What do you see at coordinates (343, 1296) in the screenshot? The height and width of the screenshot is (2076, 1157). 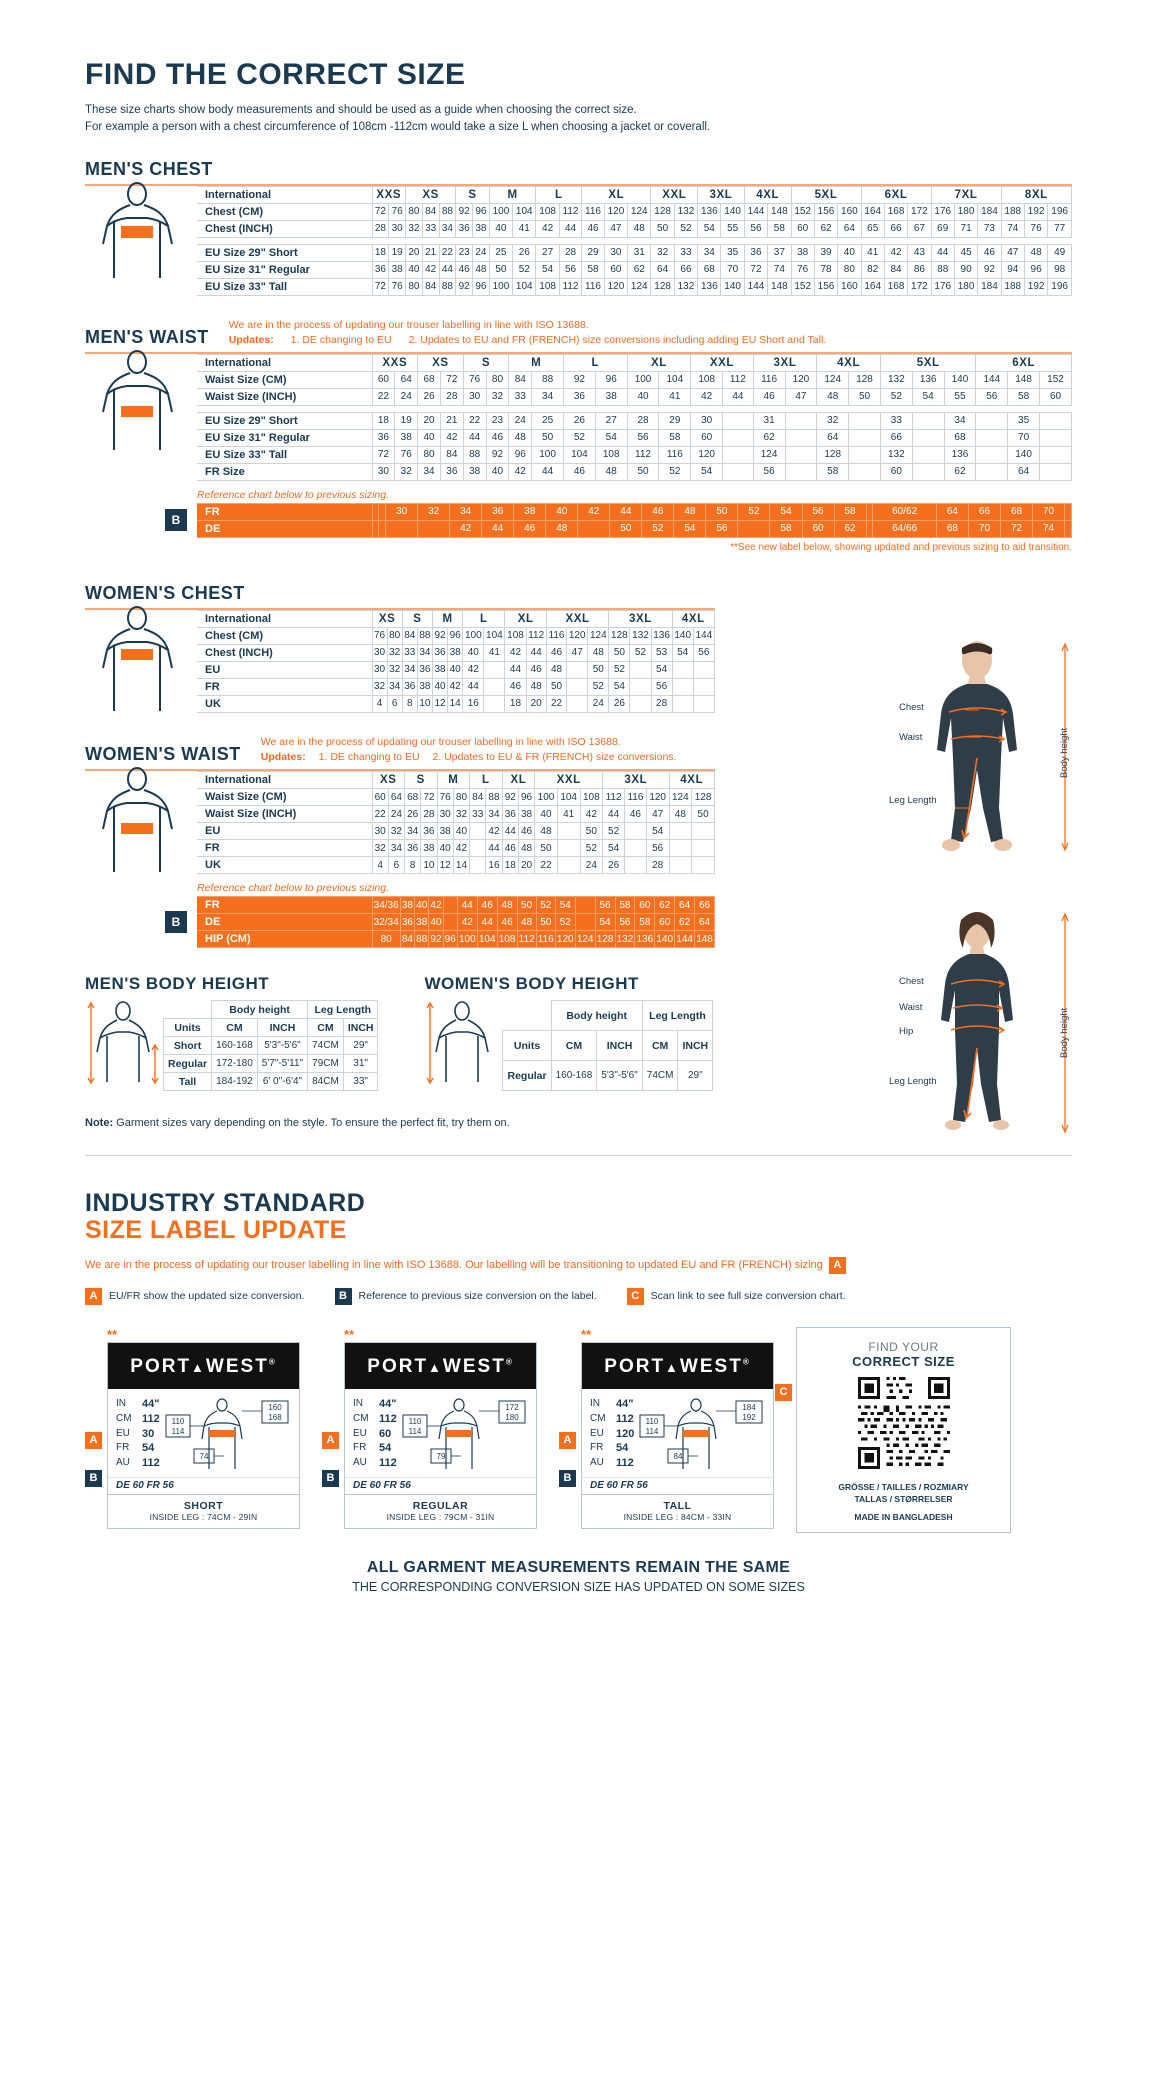 I see `tag-b: B` at bounding box center [343, 1296].